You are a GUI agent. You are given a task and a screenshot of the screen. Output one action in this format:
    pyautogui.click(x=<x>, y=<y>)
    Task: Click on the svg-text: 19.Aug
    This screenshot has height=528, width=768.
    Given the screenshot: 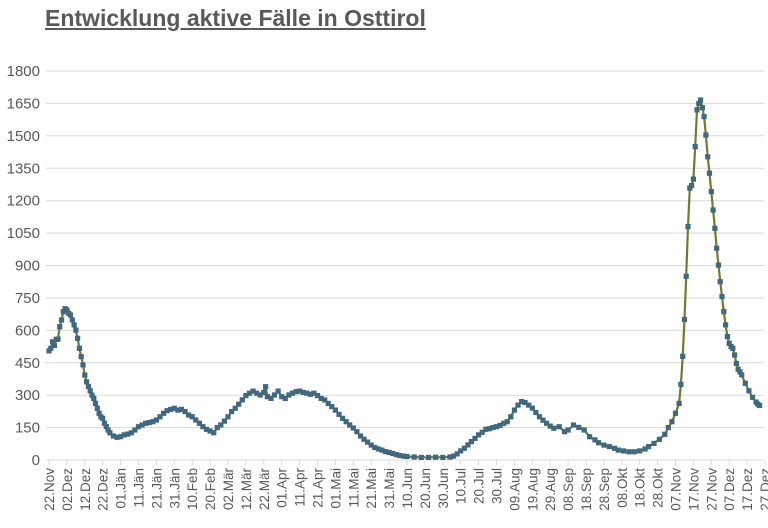 What is the action you would take?
    pyautogui.click(x=532, y=489)
    